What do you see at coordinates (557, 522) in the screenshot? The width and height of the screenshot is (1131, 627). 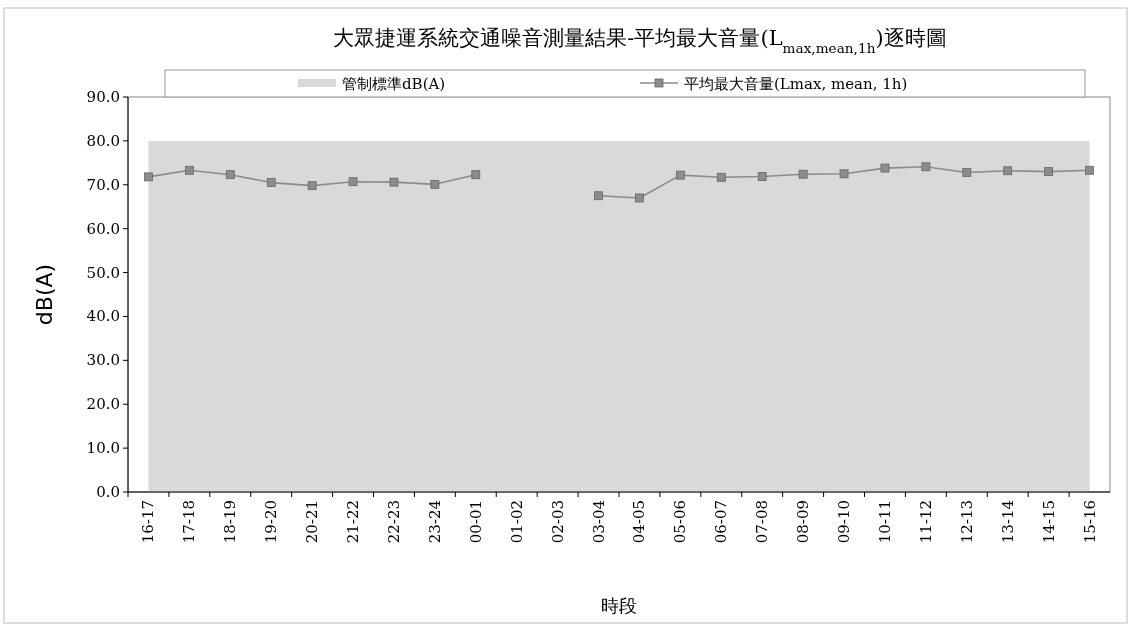 I see `x-tick-label: 02-03` at bounding box center [557, 522].